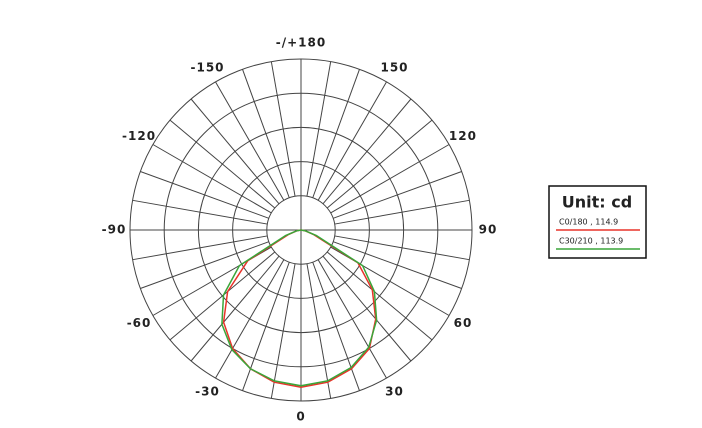 The width and height of the screenshot is (702, 428). What do you see at coordinates (591, 241) in the screenshot?
I see `legend-label: C30/210 , 113.9` at bounding box center [591, 241].